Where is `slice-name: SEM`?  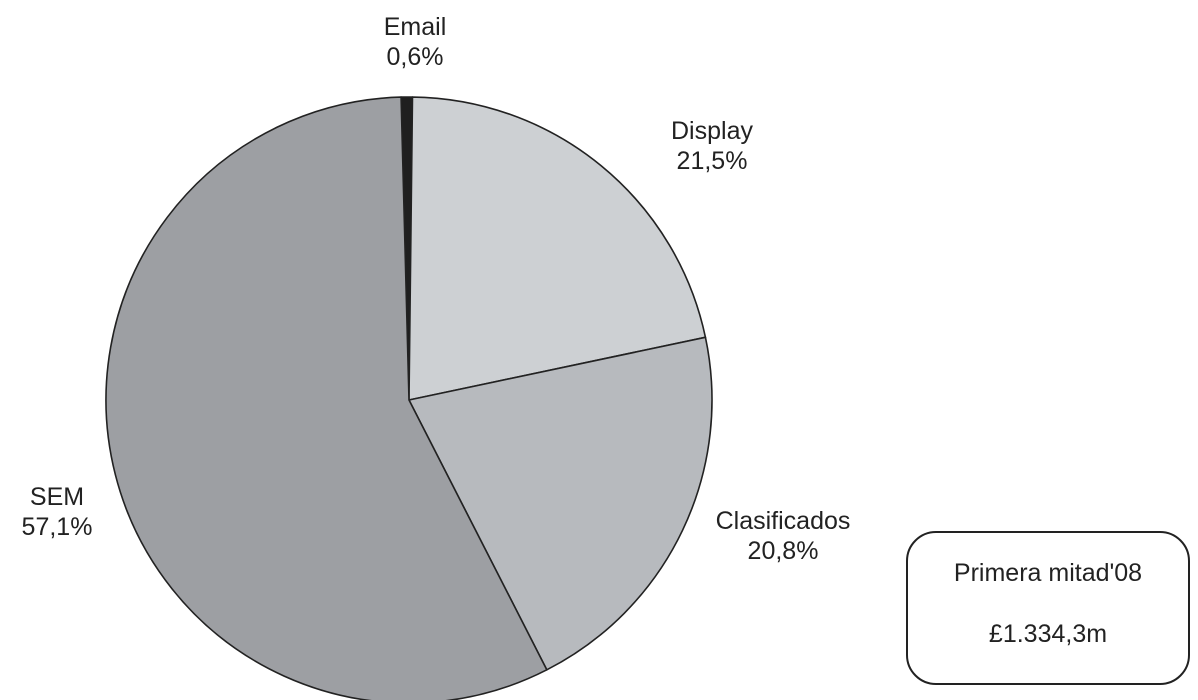 slice-name: SEM is located at coordinates (57, 497).